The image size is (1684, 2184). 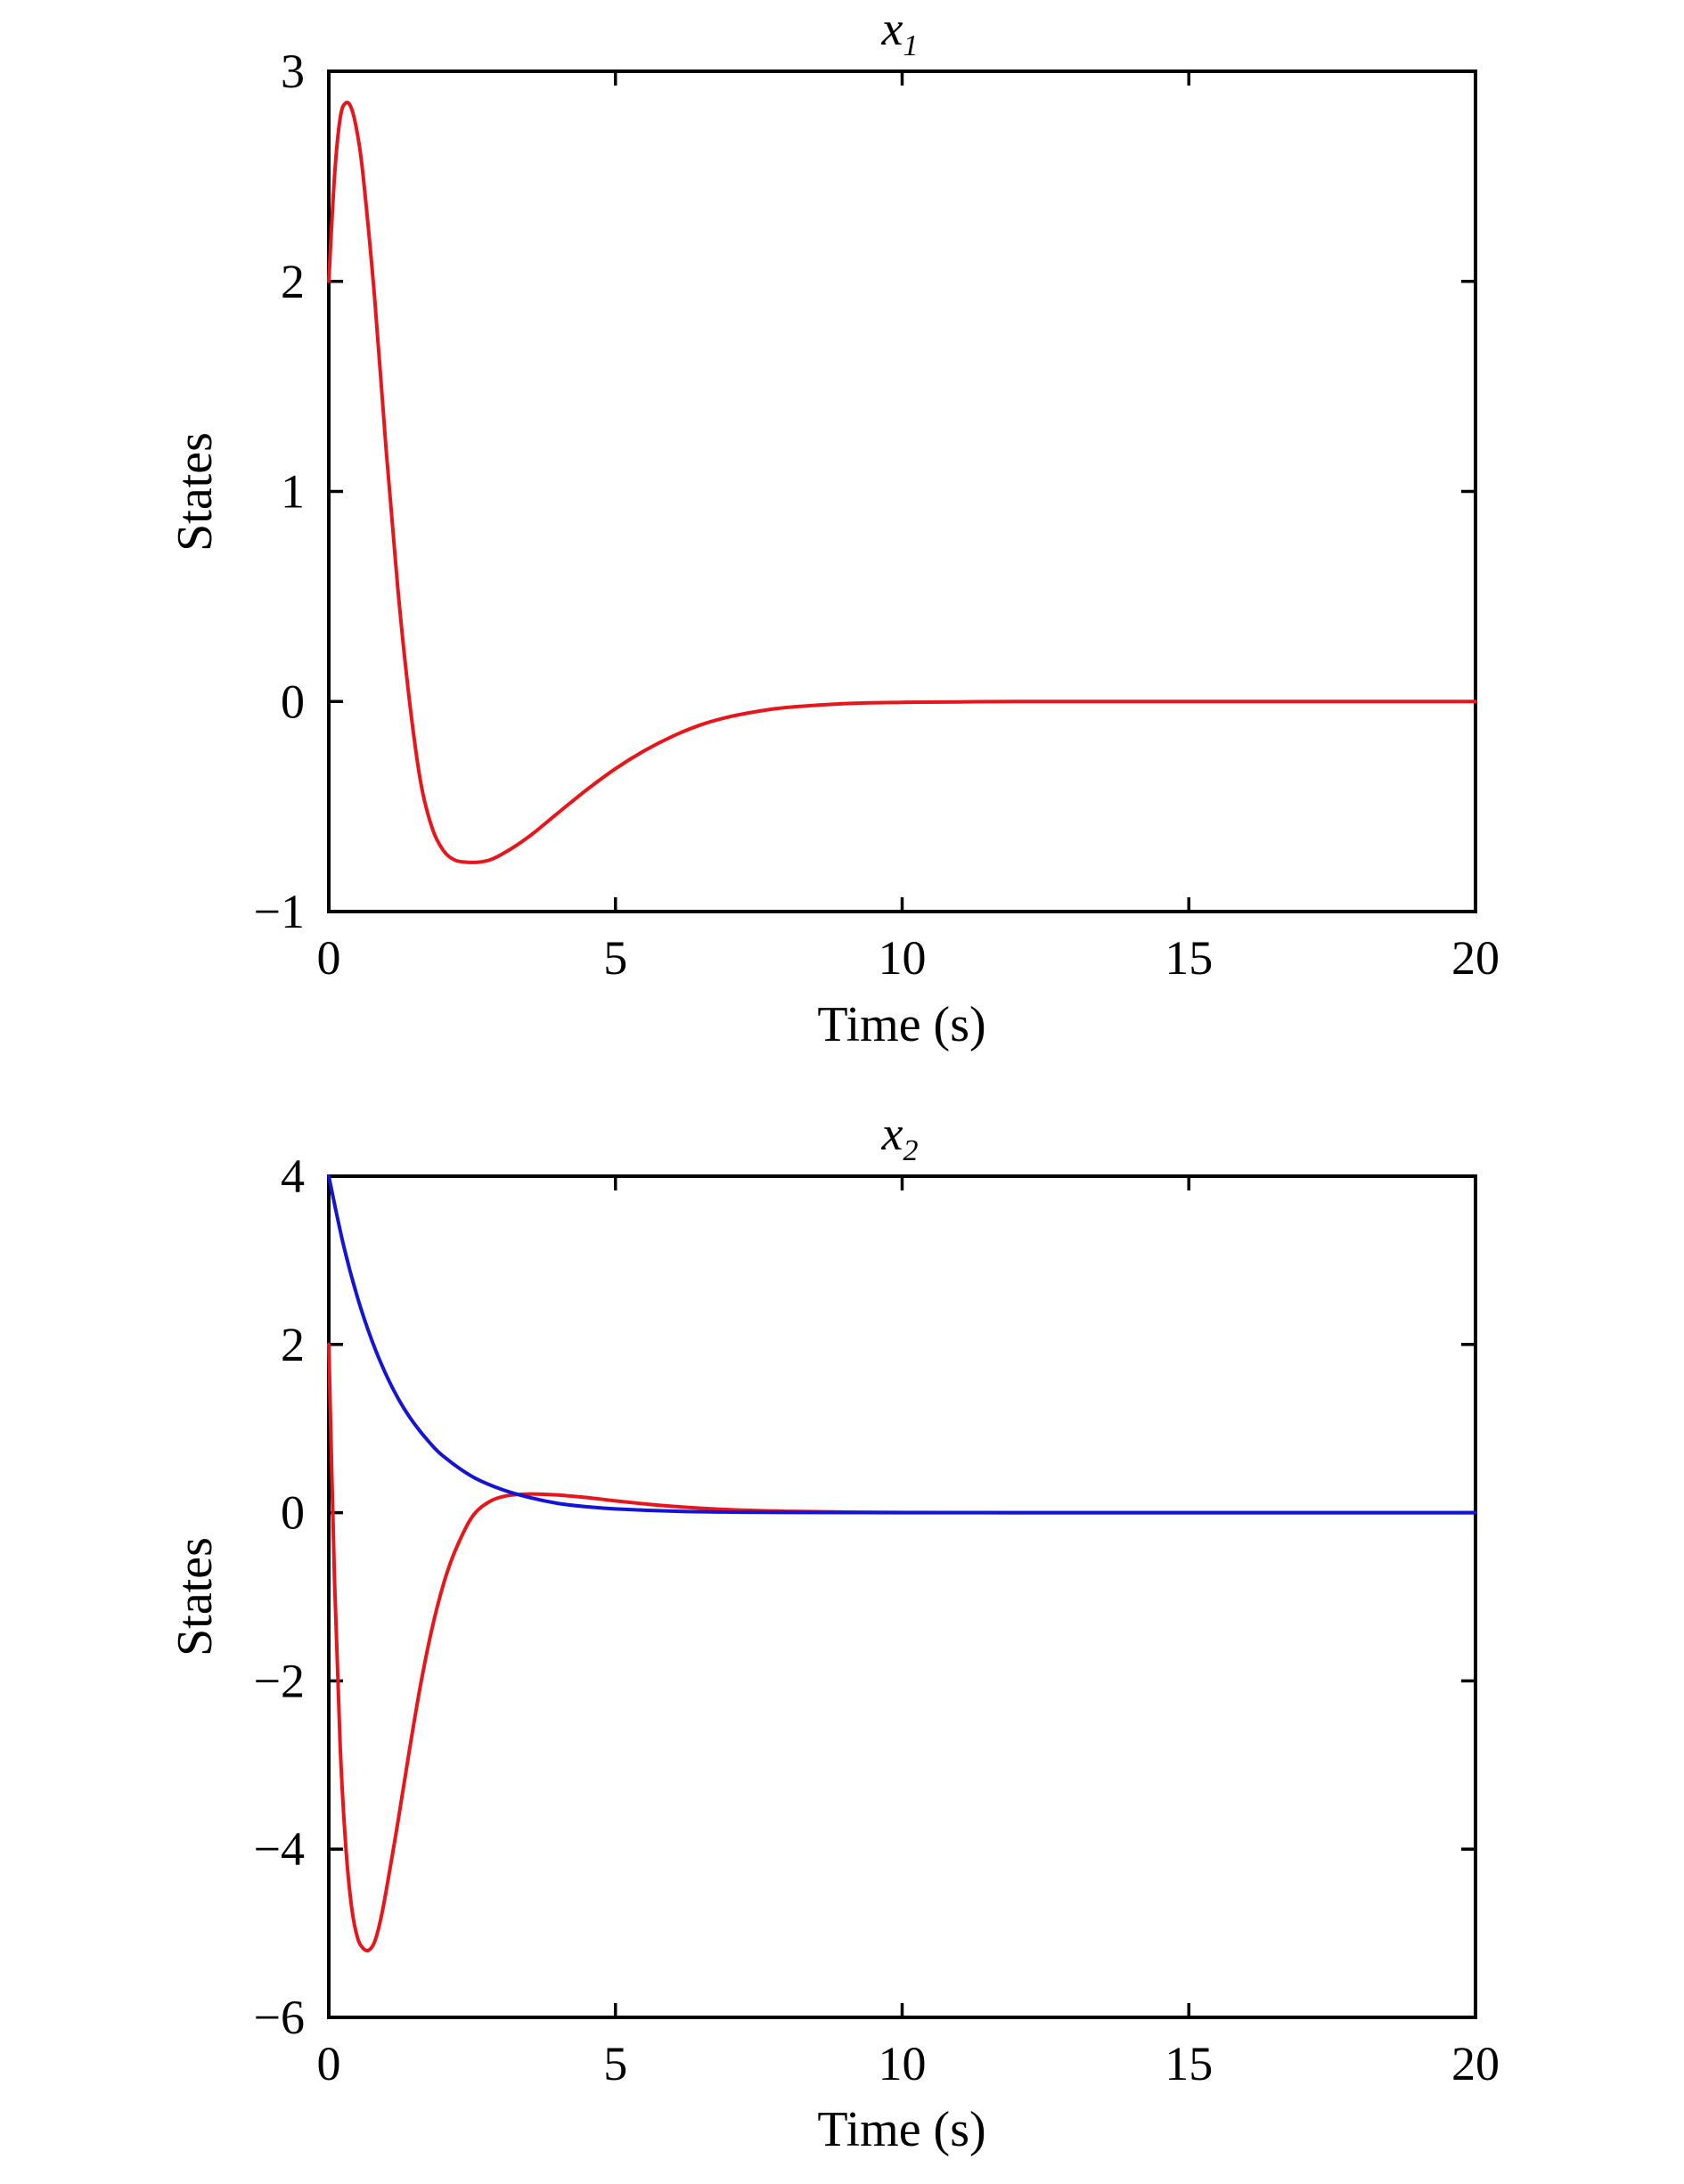 I want to click on y-tick-label: 3, so click(x=293, y=71).